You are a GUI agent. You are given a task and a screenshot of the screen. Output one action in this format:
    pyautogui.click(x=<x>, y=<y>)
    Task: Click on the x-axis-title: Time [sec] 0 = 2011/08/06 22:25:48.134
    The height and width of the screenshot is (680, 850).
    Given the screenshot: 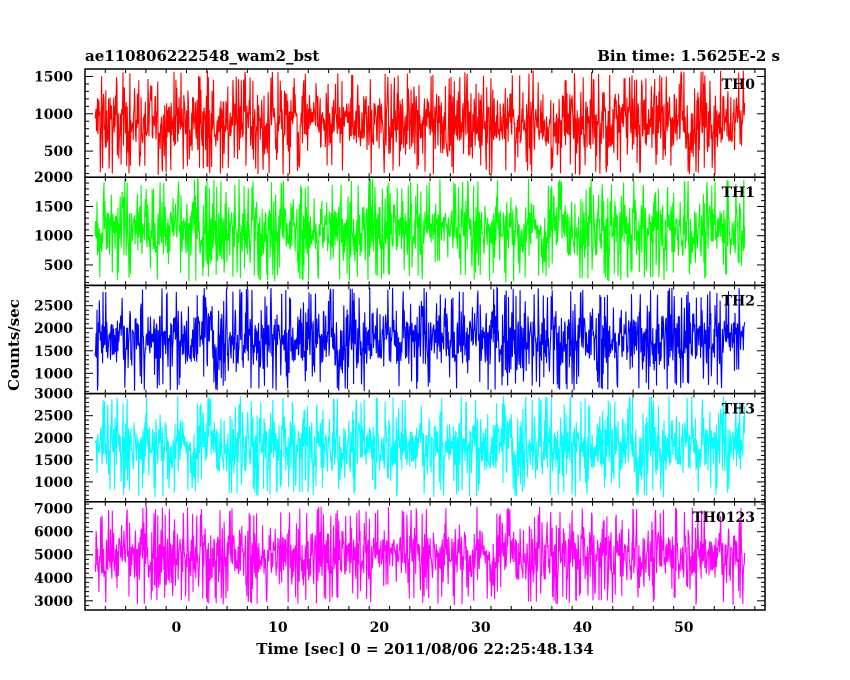 What is the action you would take?
    pyautogui.click(x=424, y=649)
    